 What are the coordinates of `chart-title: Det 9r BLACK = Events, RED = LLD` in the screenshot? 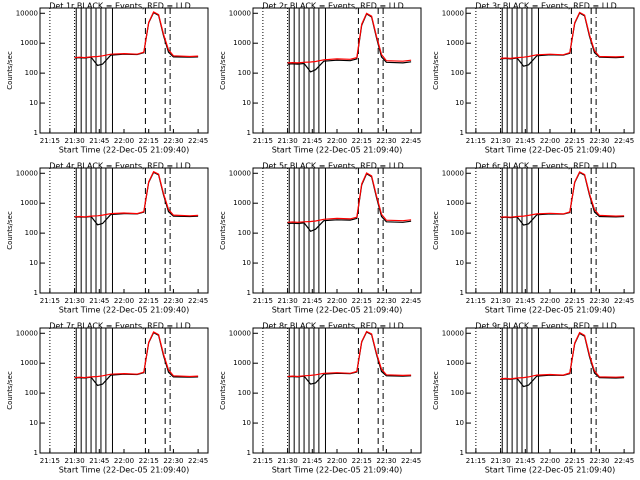 It's located at (546, 326).